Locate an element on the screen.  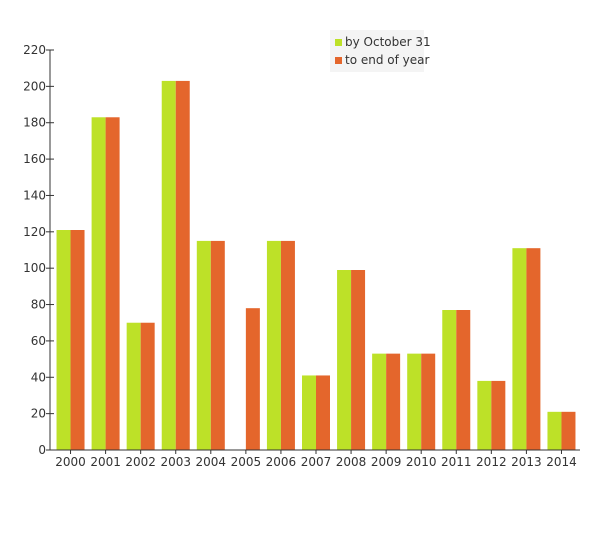
y-axis-ticks: 0 20 40 60 80 100 120 140 160 180 200 220 is located at coordinates (38, 250).